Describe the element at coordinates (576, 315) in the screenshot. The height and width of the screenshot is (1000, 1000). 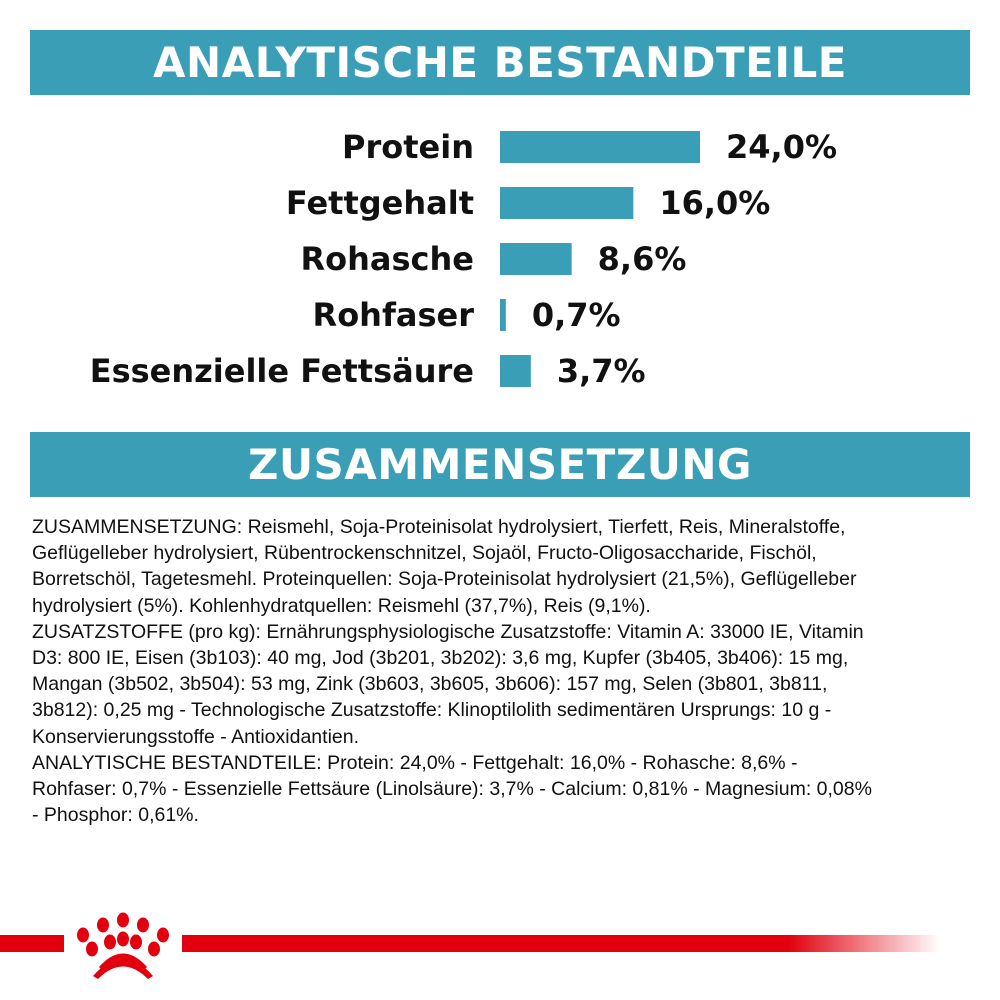
I see `value-label: 0,7%` at that location.